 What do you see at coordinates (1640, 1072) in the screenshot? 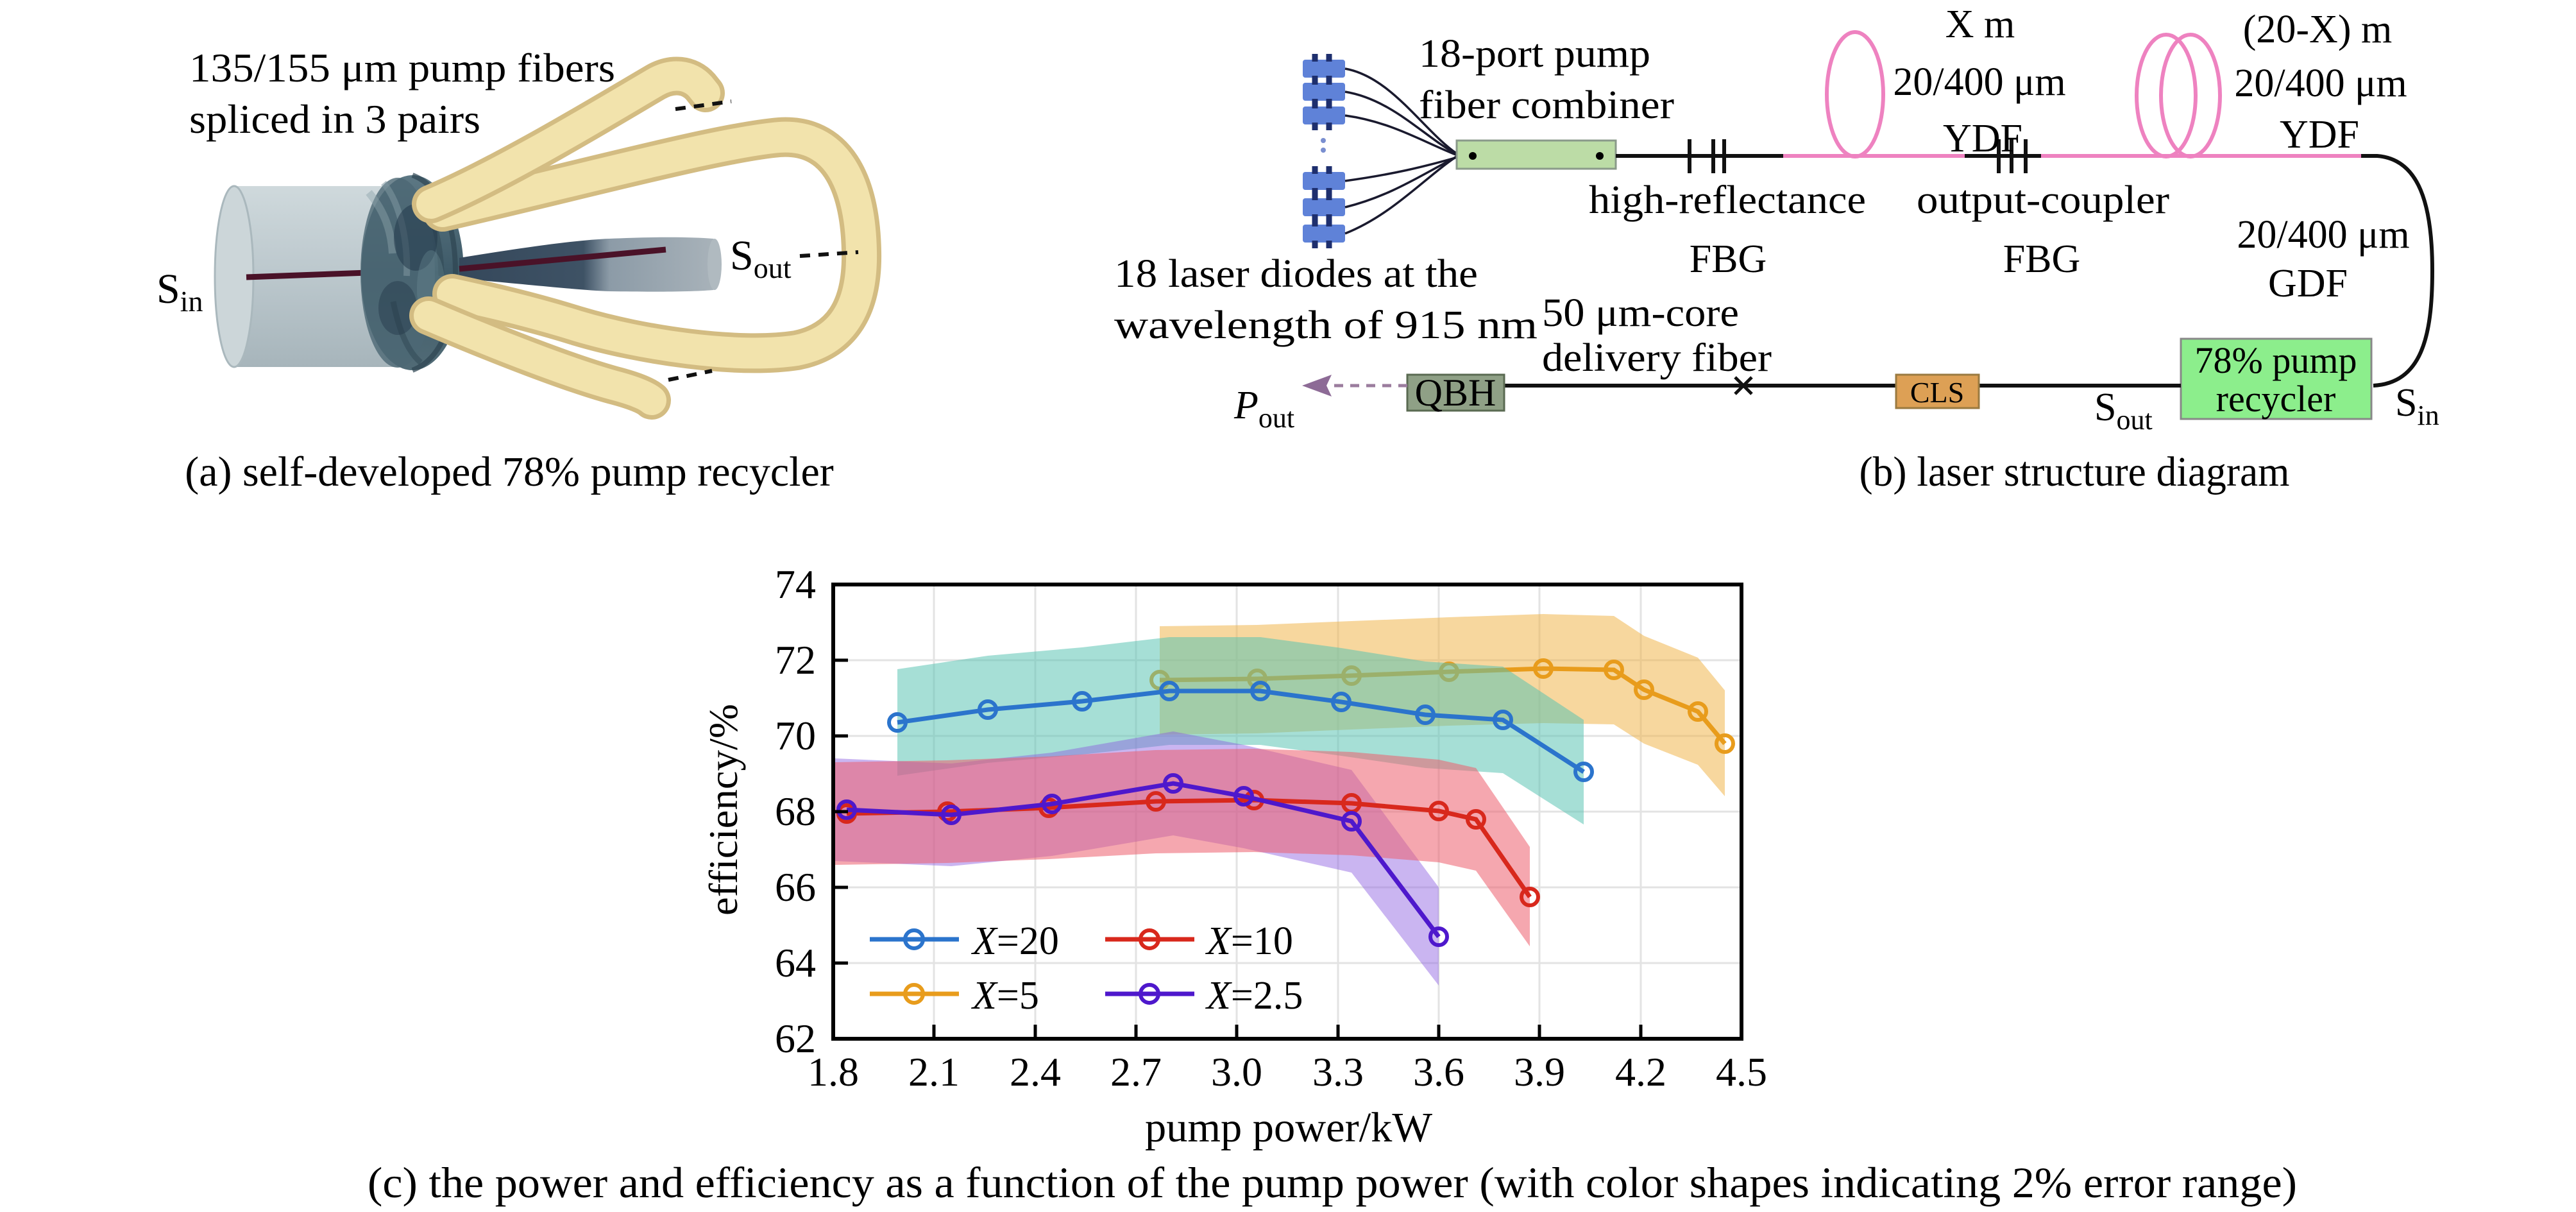
I see `svg-text: 4.2` at bounding box center [1640, 1072].